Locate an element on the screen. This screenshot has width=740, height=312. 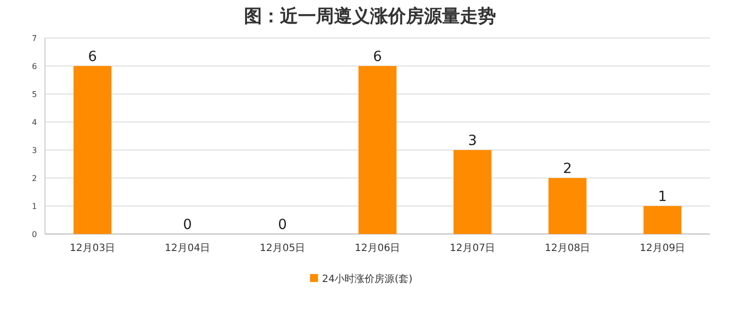
x-tick-label: 12月04日 is located at coordinates (187, 248).